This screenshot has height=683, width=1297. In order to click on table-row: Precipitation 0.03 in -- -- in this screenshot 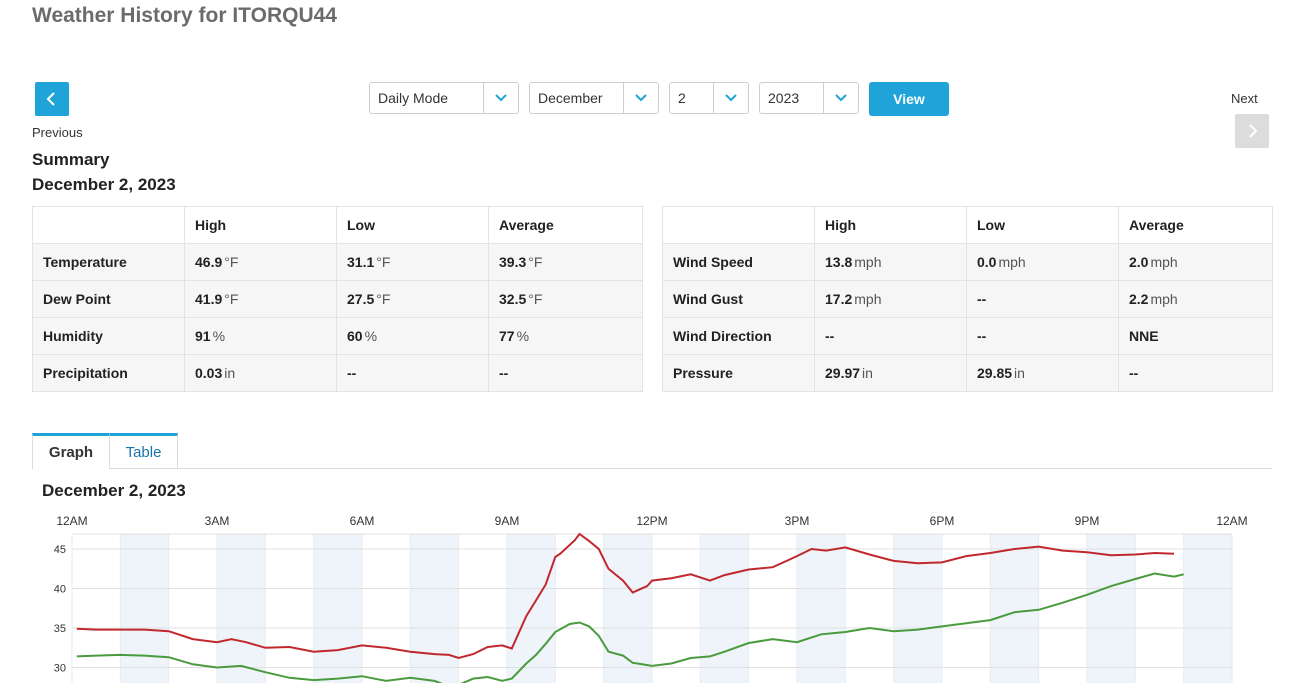, I will do `click(337, 373)`.